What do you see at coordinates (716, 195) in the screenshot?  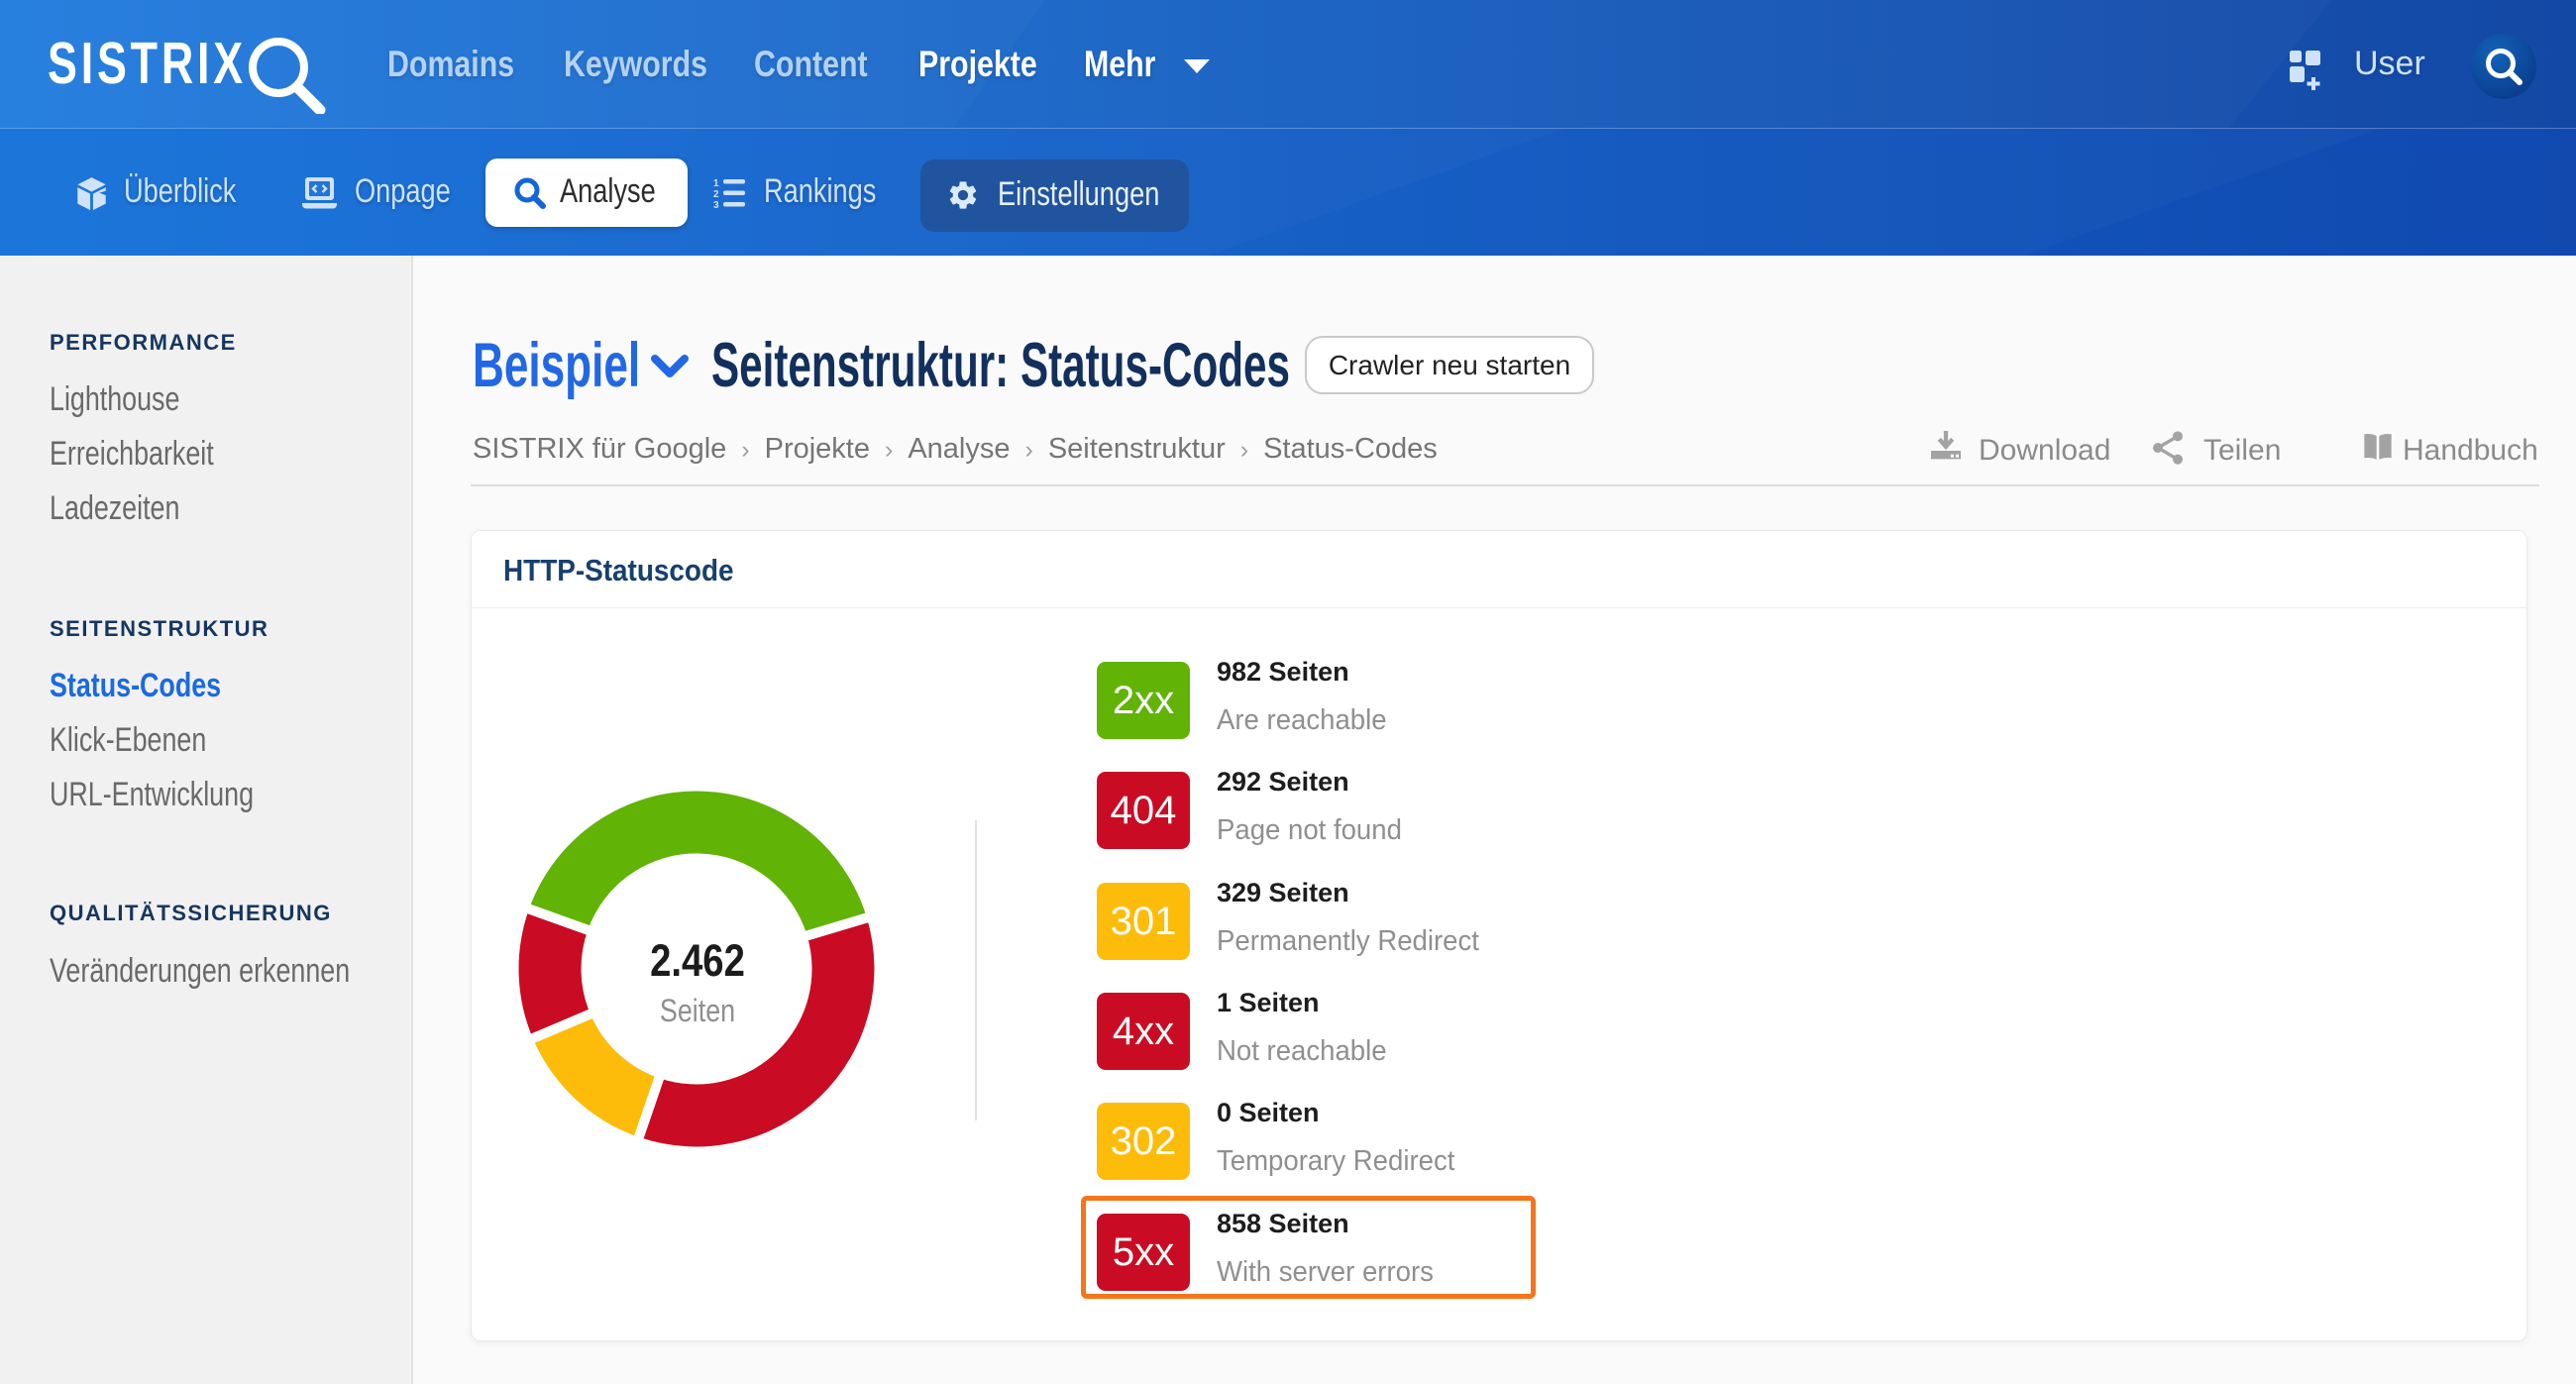 I see `svg-text: 2` at bounding box center [716, 195].